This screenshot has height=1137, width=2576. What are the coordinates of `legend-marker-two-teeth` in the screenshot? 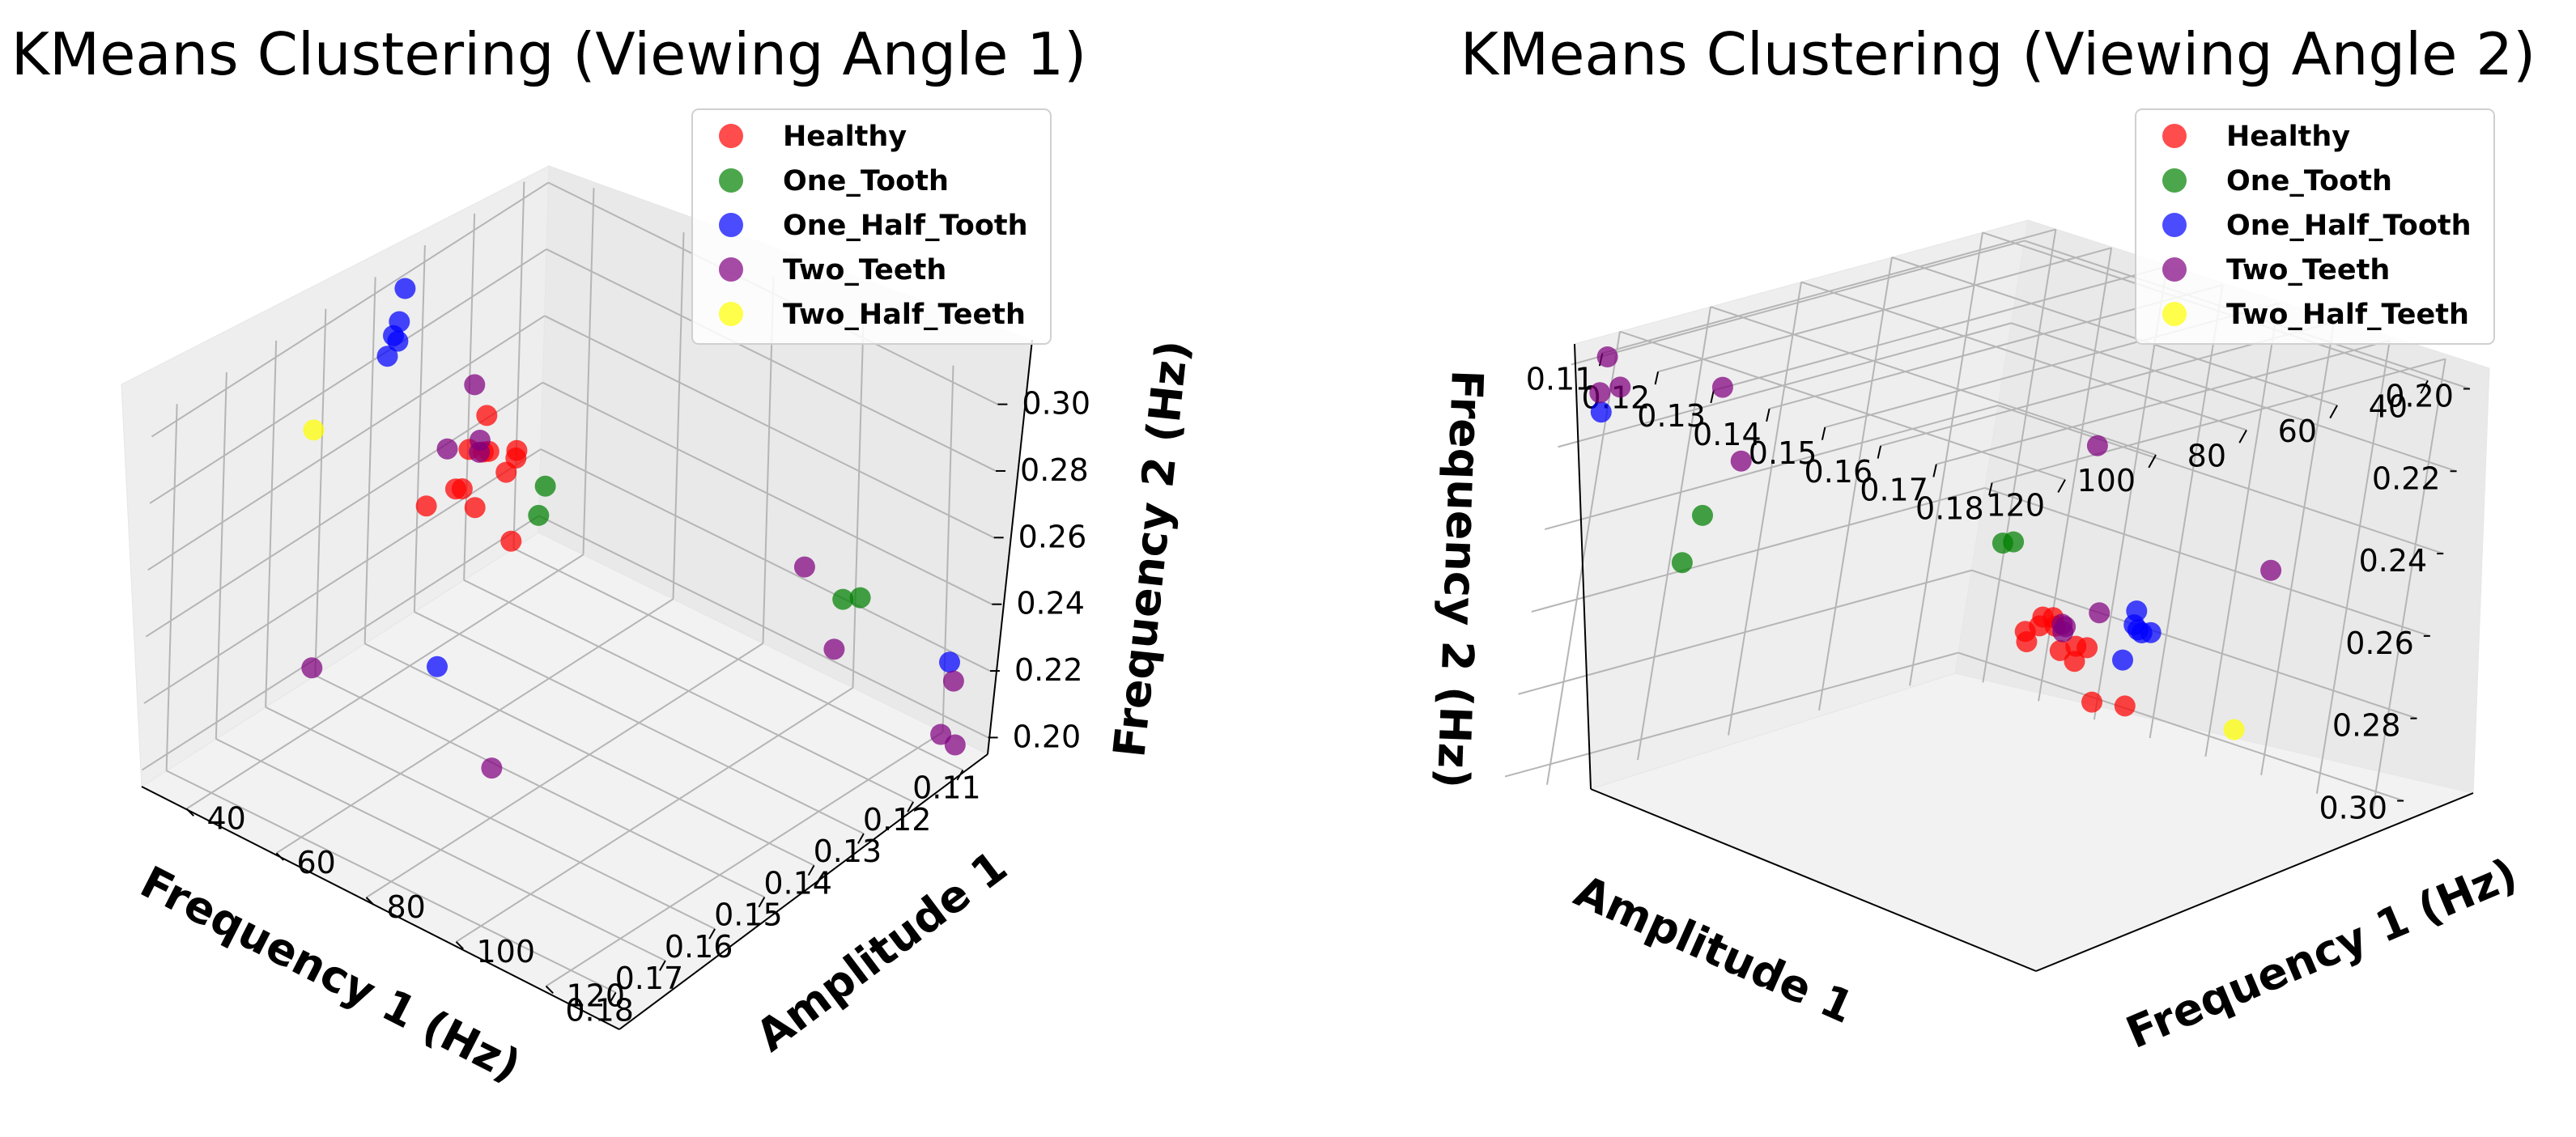 It's located at (731, 269).